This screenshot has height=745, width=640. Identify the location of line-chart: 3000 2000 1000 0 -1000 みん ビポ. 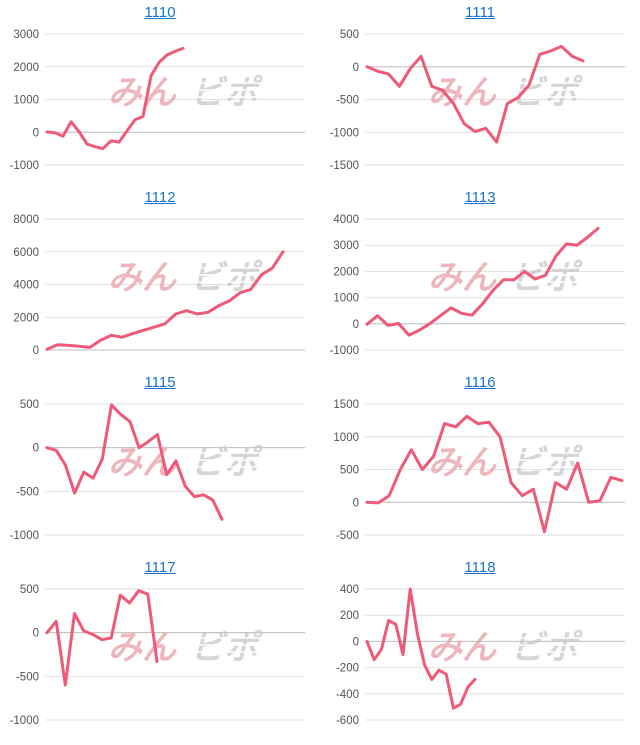
(157, 100).